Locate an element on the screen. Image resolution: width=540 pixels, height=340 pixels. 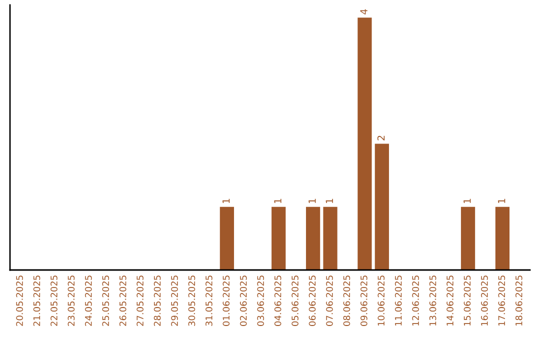
x-tick-label: 08.06.2025 is located at coordinates (346, 301).